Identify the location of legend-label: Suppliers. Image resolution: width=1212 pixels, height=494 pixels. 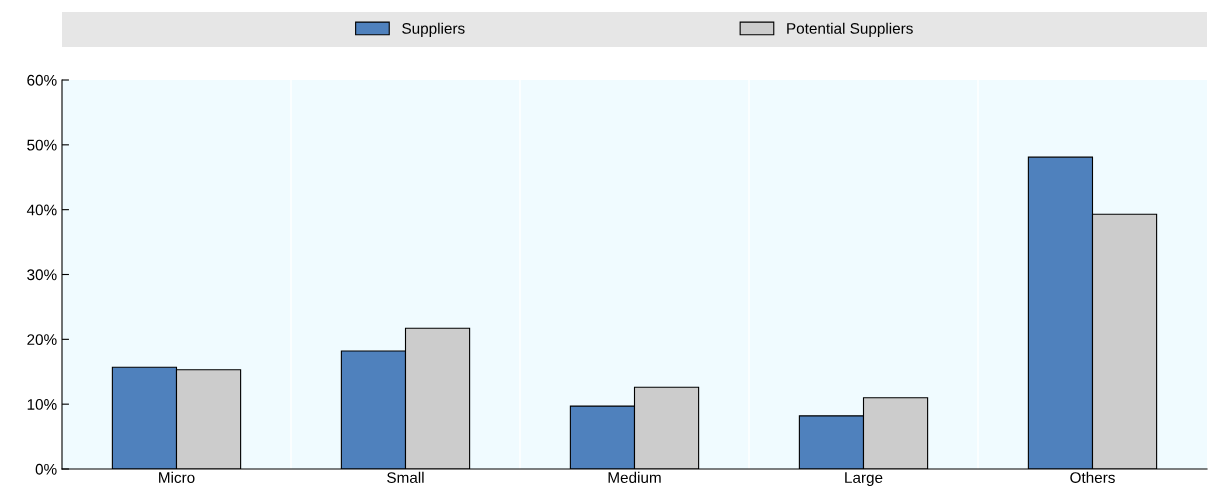
(433, 29).